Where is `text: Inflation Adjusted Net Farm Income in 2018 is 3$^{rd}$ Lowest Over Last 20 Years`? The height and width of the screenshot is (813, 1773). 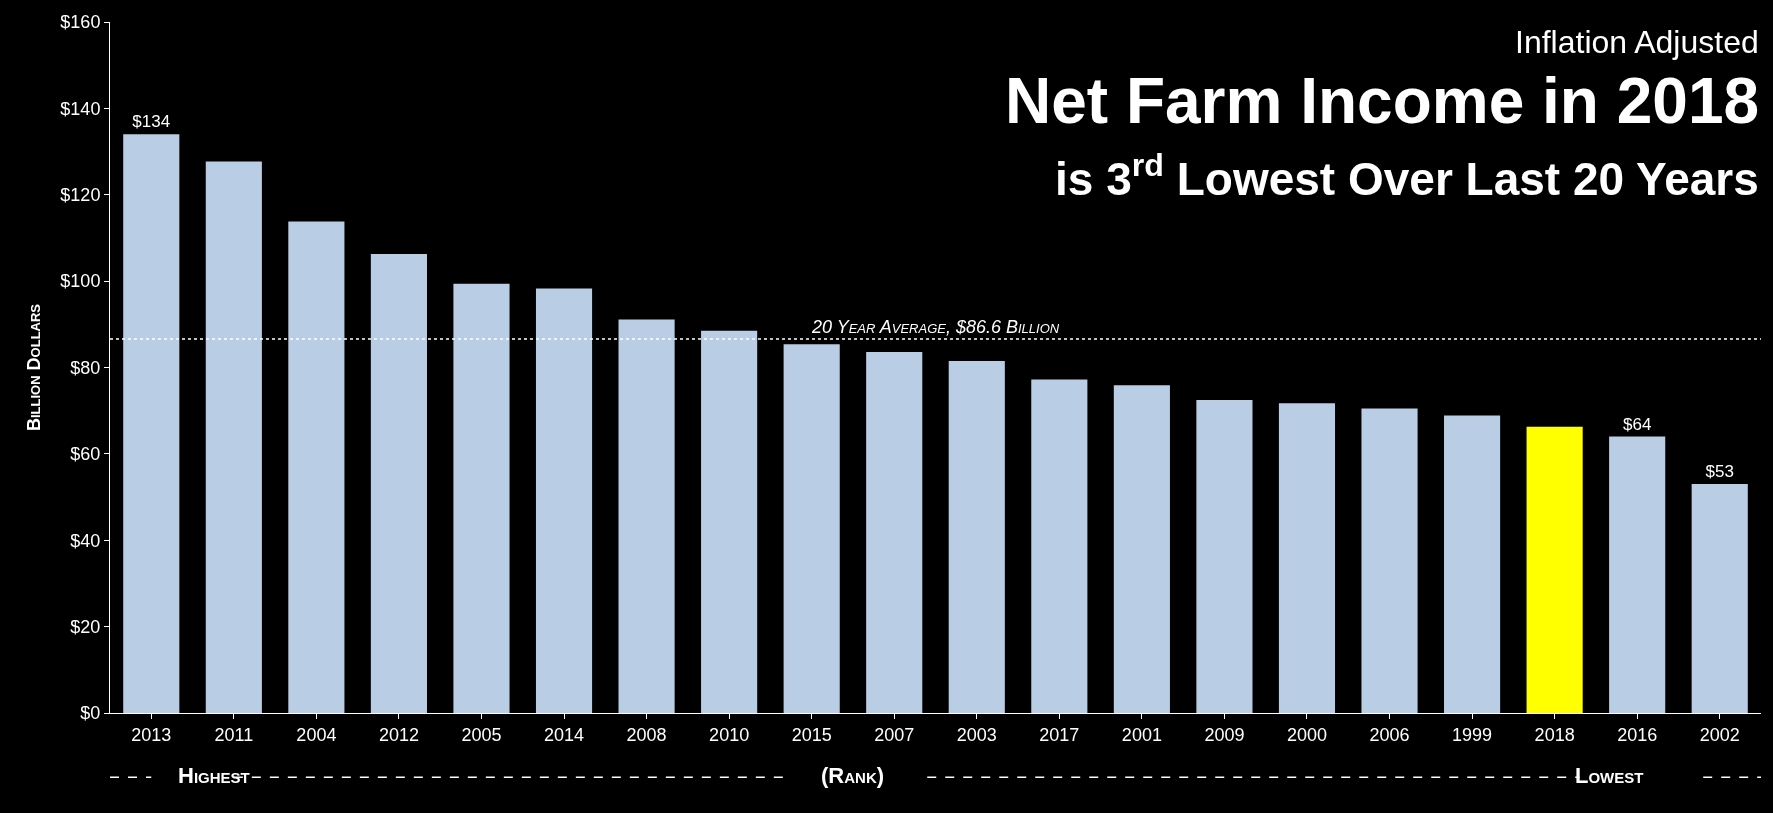 text: Inflation Adjusted Net Farm Income in 2018 is 3$^{rd}$ Lowest Over Last 20 Years is located at coordinates (1382, 115).